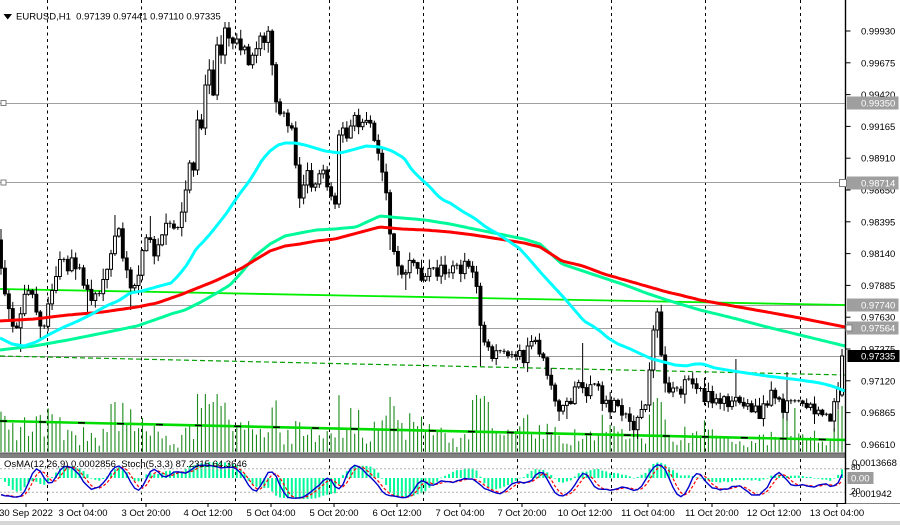 This screenshot has height=525, width=900. I want to click on svg-text: 3 Oct 20:00, so click(145, 513).